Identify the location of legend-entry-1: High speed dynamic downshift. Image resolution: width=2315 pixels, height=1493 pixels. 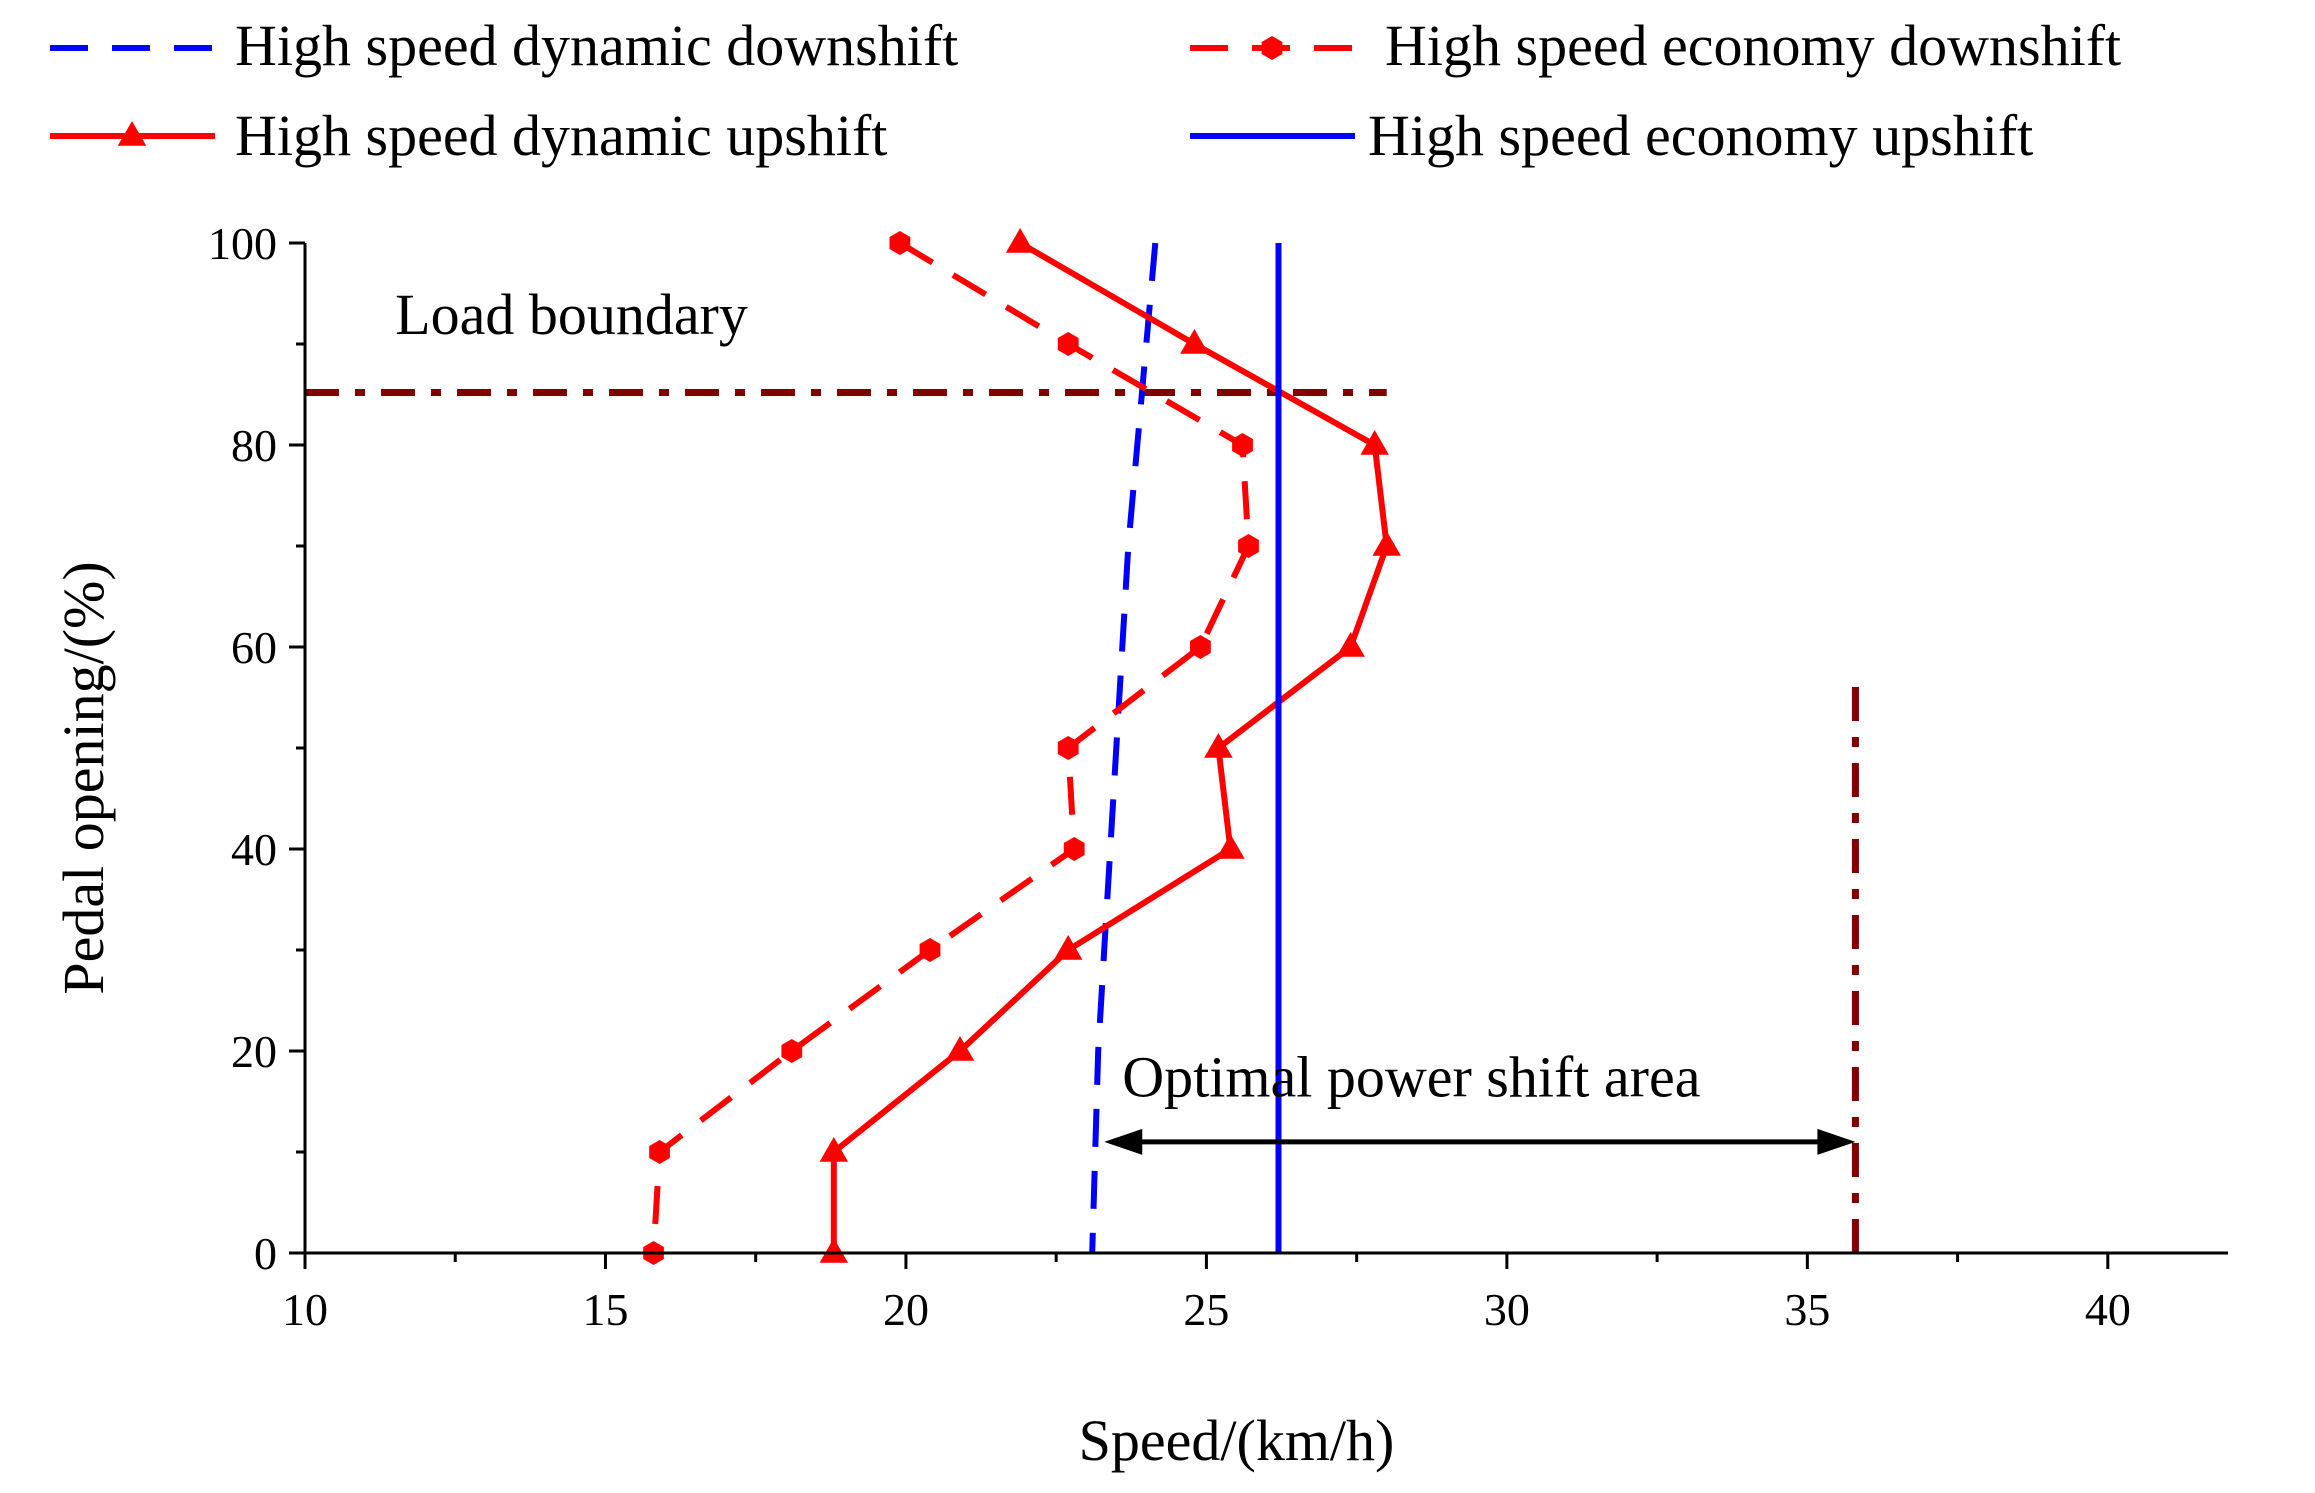
(504, 45).